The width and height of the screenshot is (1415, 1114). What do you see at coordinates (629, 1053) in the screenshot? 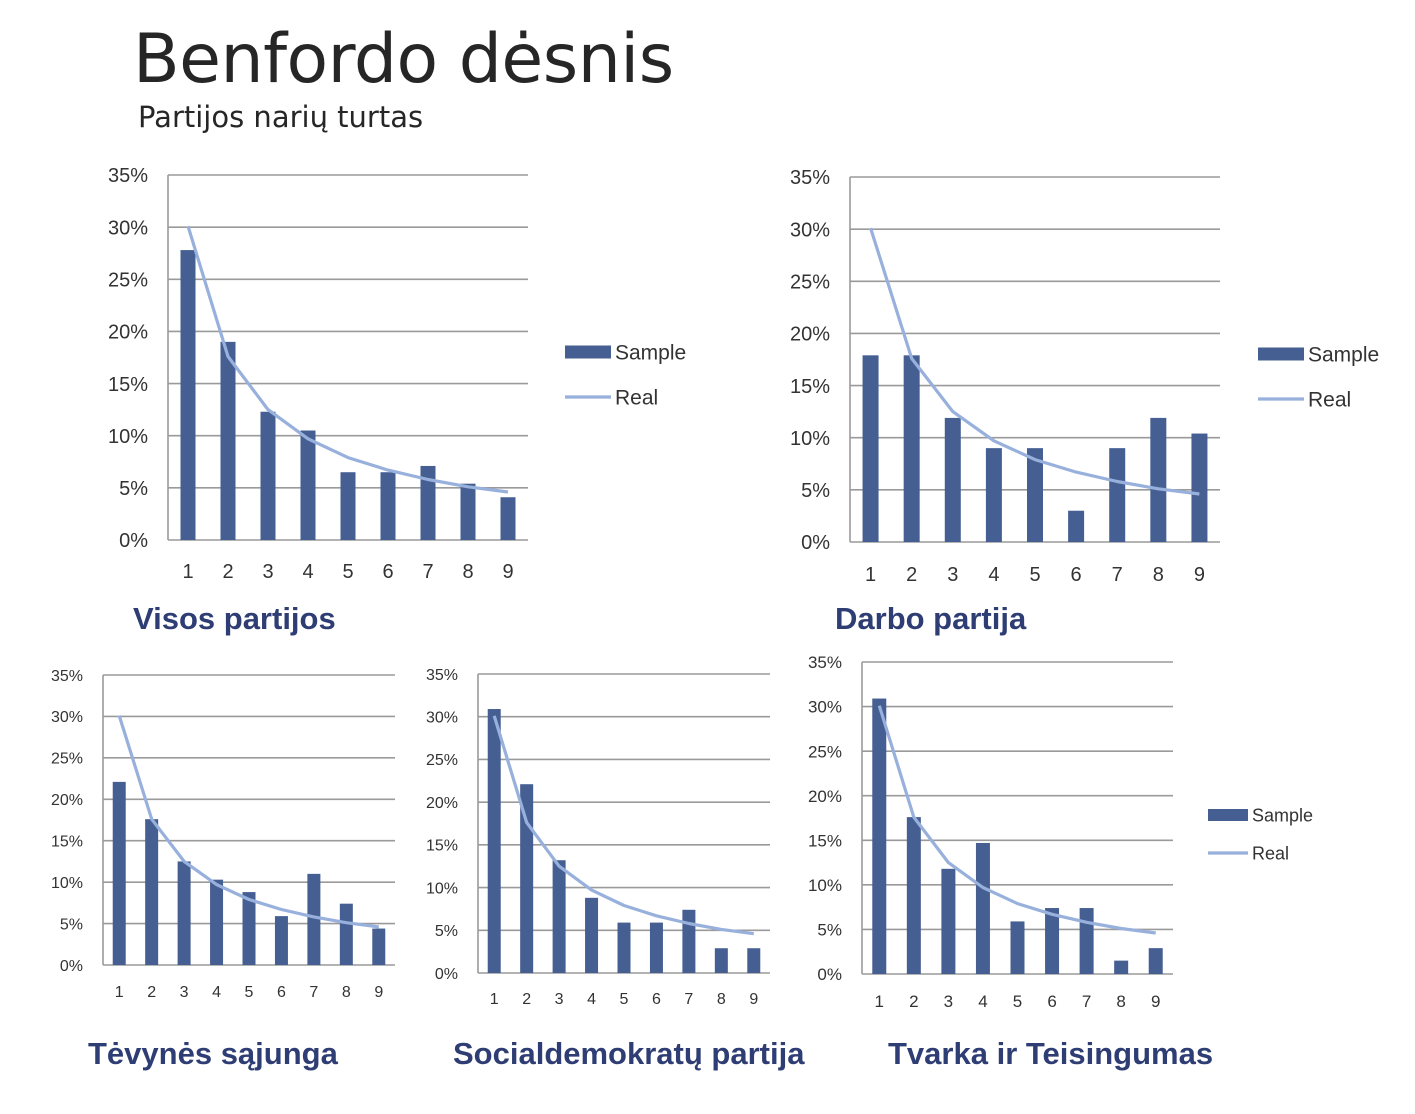
I see `caption-socialdemokratu-partija: Socialdemokratų partija` at bounding box center [629, 1053].